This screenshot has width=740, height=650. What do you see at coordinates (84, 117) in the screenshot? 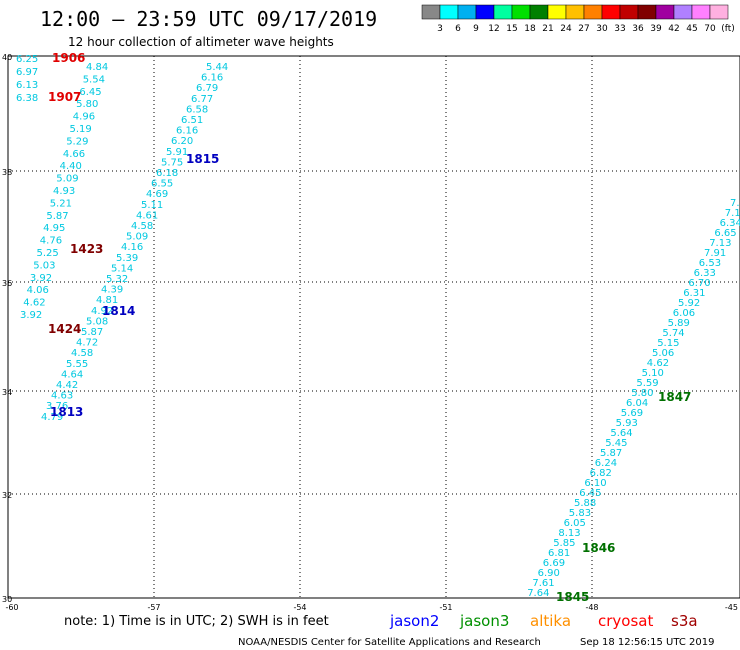
I see `swh-value: 4.96` at bounding box center [84, 117].